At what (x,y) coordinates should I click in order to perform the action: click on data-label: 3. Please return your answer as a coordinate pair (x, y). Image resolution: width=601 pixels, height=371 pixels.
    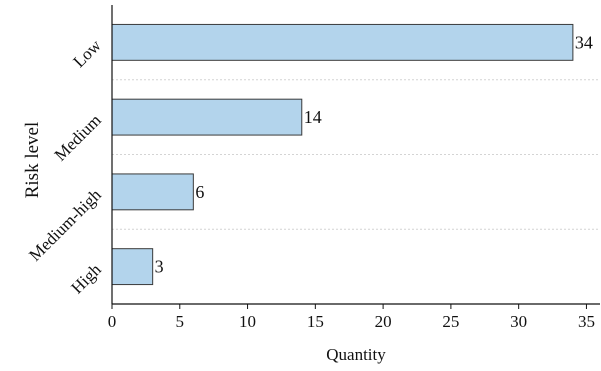
    Looking at the image, I should click on (159, 267).